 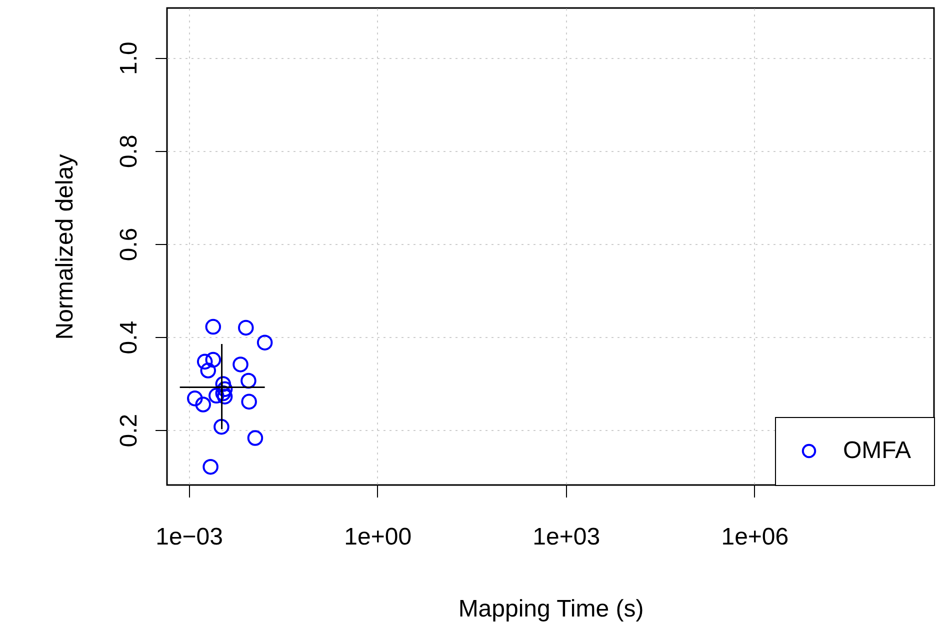 What do you see at coordinates (129, 245) in the screenshot?
I see `y-tick-label: 0.6` at bounding box center [129, 245].